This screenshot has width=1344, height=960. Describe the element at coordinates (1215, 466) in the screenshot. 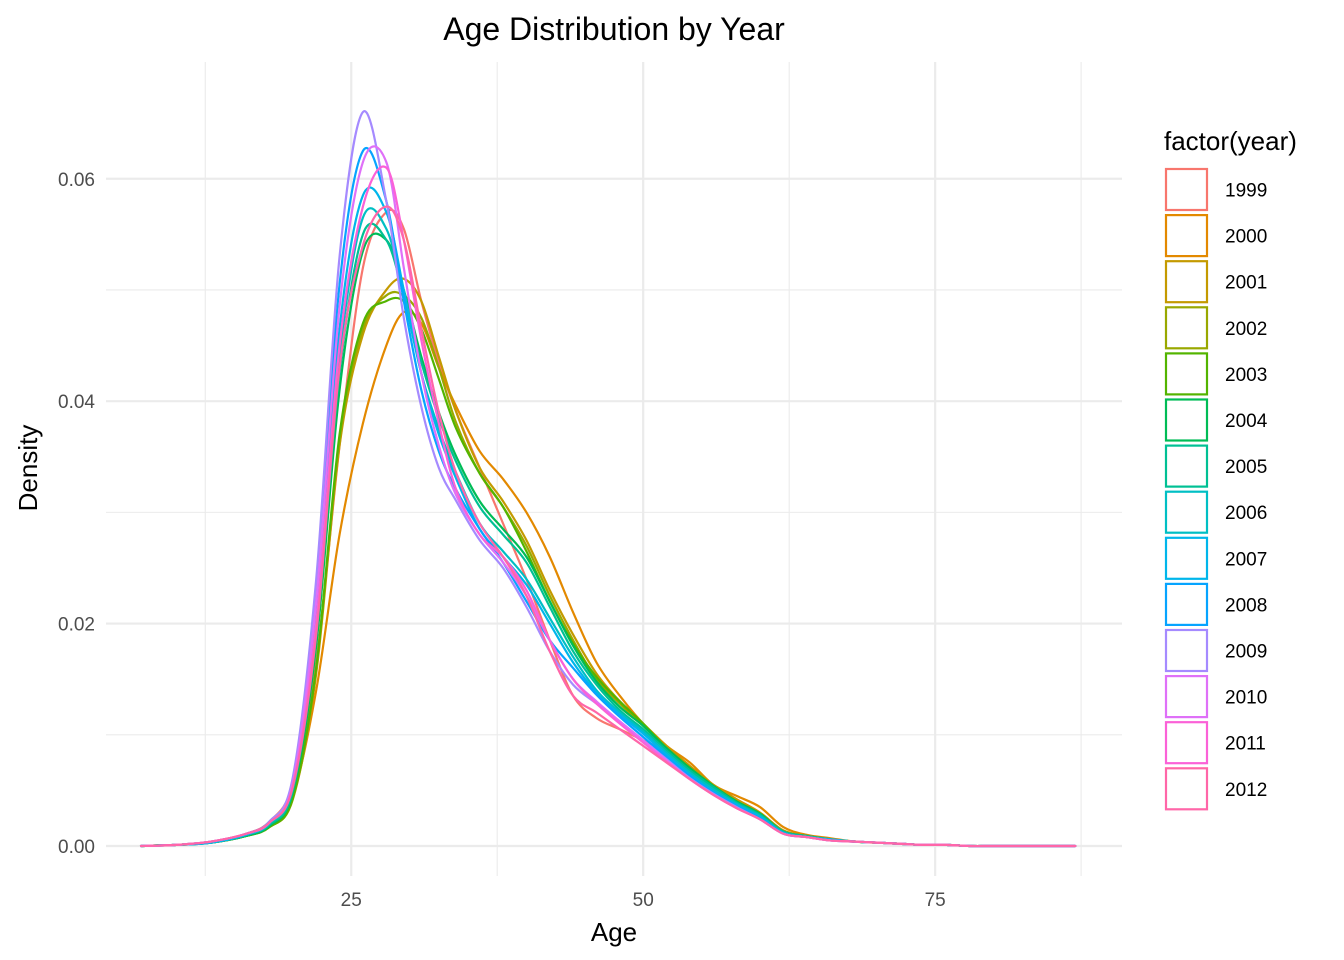

I see `legend-item-2005: 2005` at that location.